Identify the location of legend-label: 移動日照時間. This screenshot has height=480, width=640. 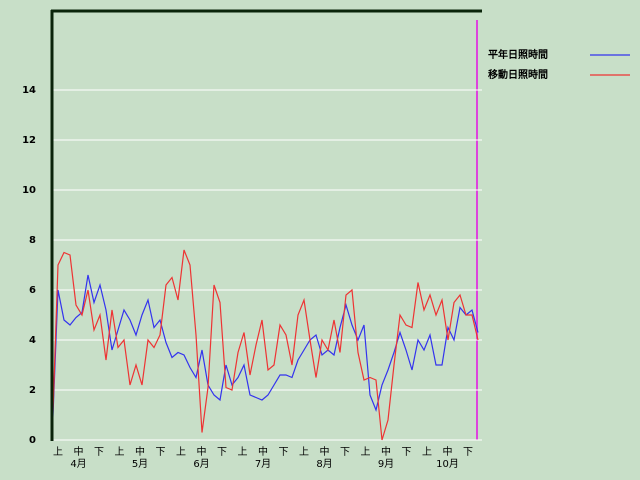
(518, 74).